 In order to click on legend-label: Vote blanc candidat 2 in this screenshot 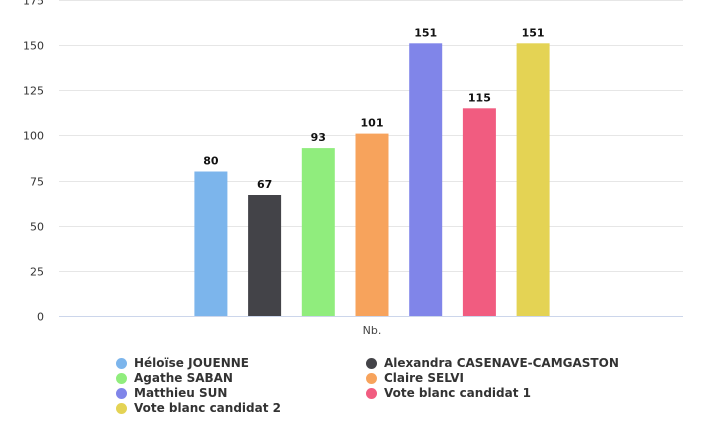, I will do `click(207, 408)`.